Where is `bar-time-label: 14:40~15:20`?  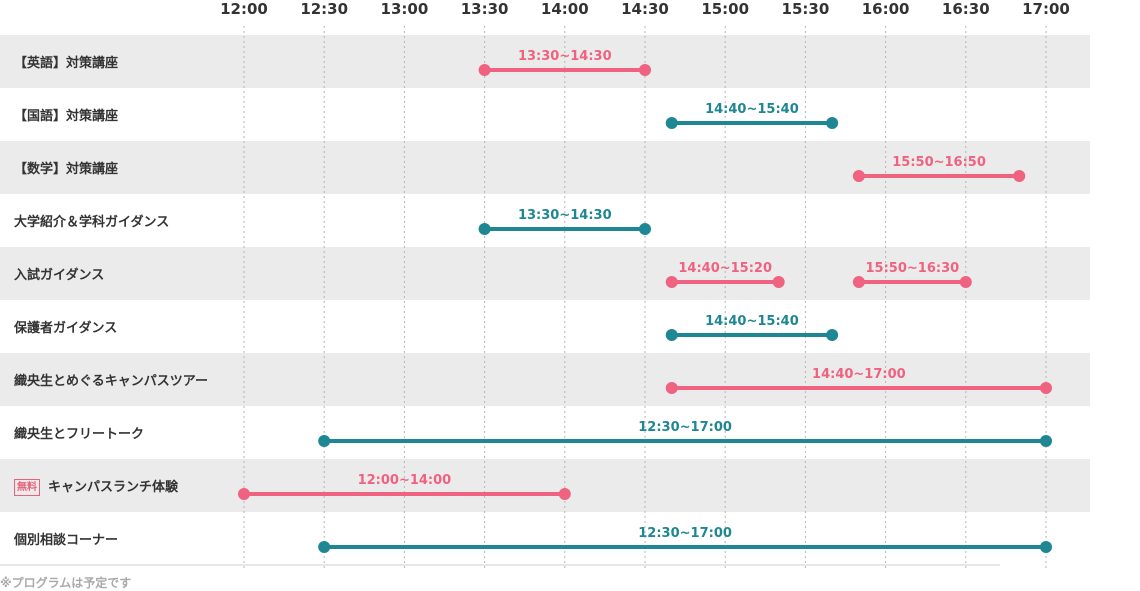 bar-time-label: 14:40~15:20 is located at coordinates (725, 268).